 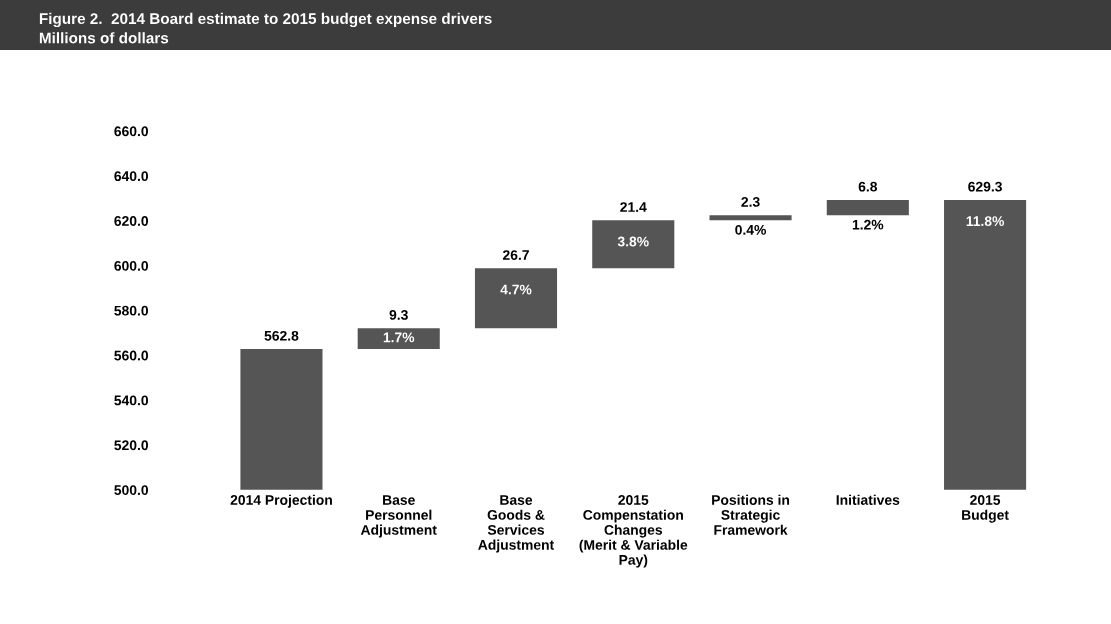 I want to click on data-label: 9.3, so click(x=398, y=315).